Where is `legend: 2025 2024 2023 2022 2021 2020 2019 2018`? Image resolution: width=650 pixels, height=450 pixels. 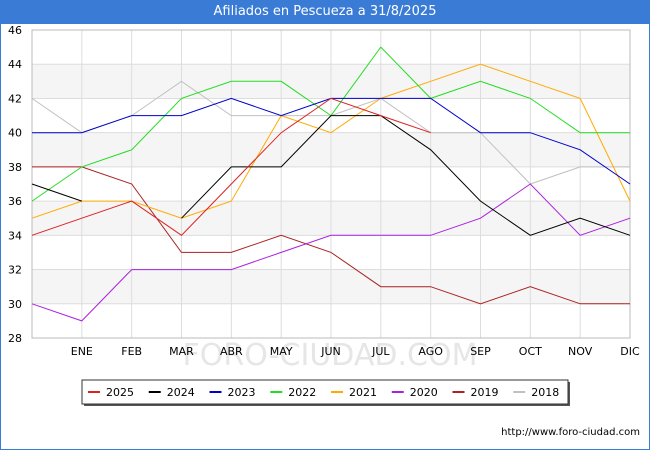
legend: 2025 2024 2023 2022 2021 2020 2019 2018 is located at coordinates (325, 392).